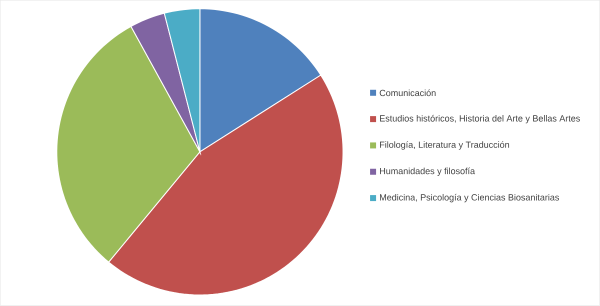 This screenshot has width=600, height=306. Describe the element at coordinates (480, 119) in the screenshot. I see `legend-label: Estudios históricos, Historia del Arte y Bellas Artes` at that location.